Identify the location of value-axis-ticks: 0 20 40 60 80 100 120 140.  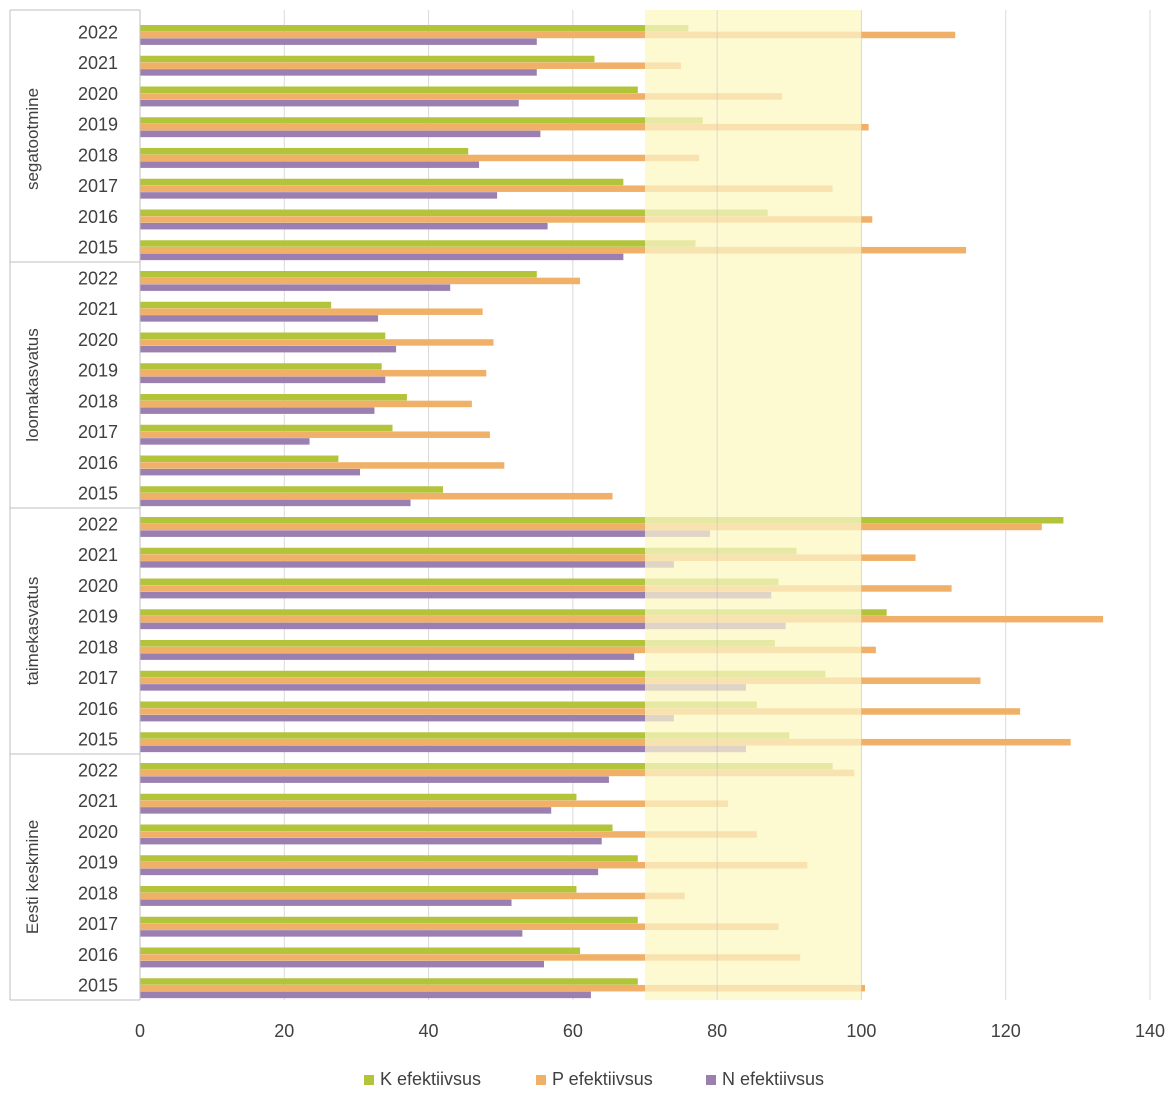
(650, 1031).